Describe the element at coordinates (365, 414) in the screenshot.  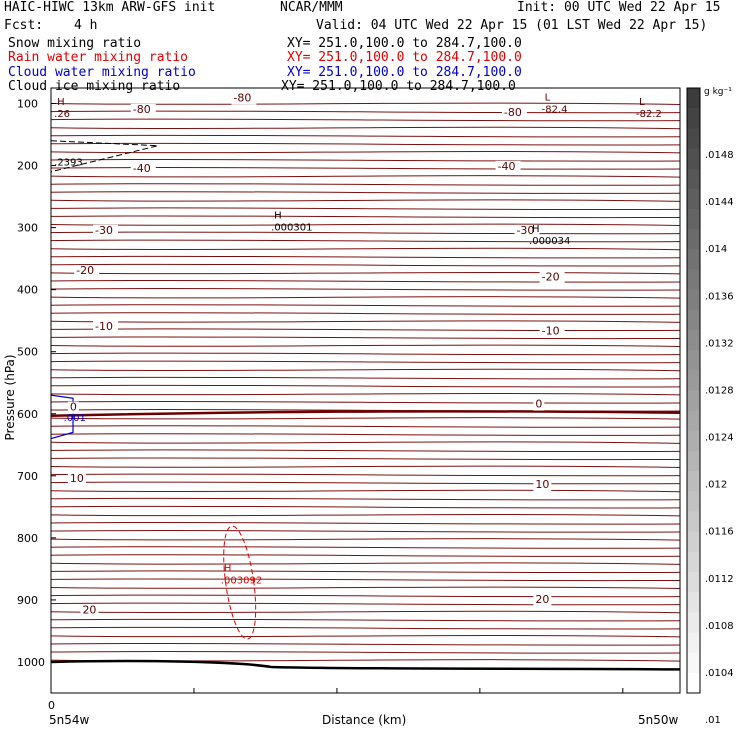
I see `freezing-level-line` at that location.